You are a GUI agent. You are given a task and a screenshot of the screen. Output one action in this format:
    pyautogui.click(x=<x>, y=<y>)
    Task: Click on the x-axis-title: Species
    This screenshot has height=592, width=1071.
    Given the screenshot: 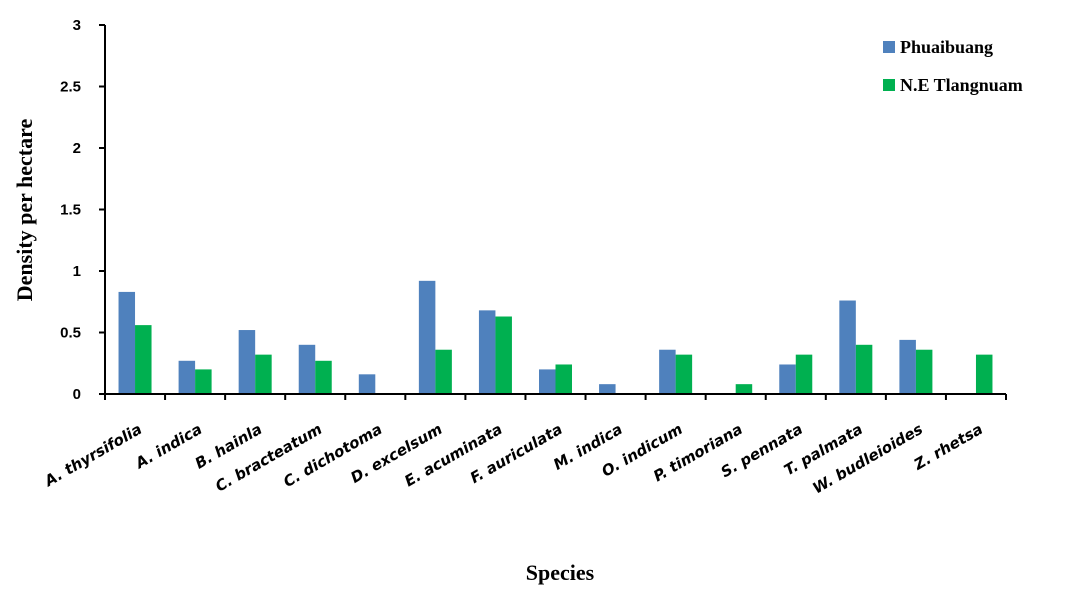 What is the action you would take?
    pyautogui.click(x=560, y=572)
    